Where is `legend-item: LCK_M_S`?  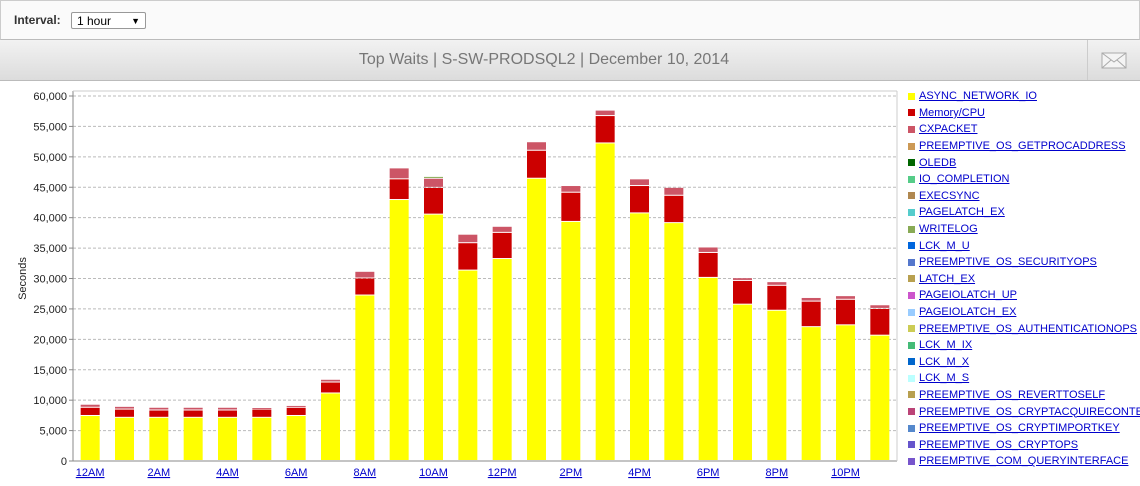
legend-item: LCK_M_S is located at coordinates (1024, 378).